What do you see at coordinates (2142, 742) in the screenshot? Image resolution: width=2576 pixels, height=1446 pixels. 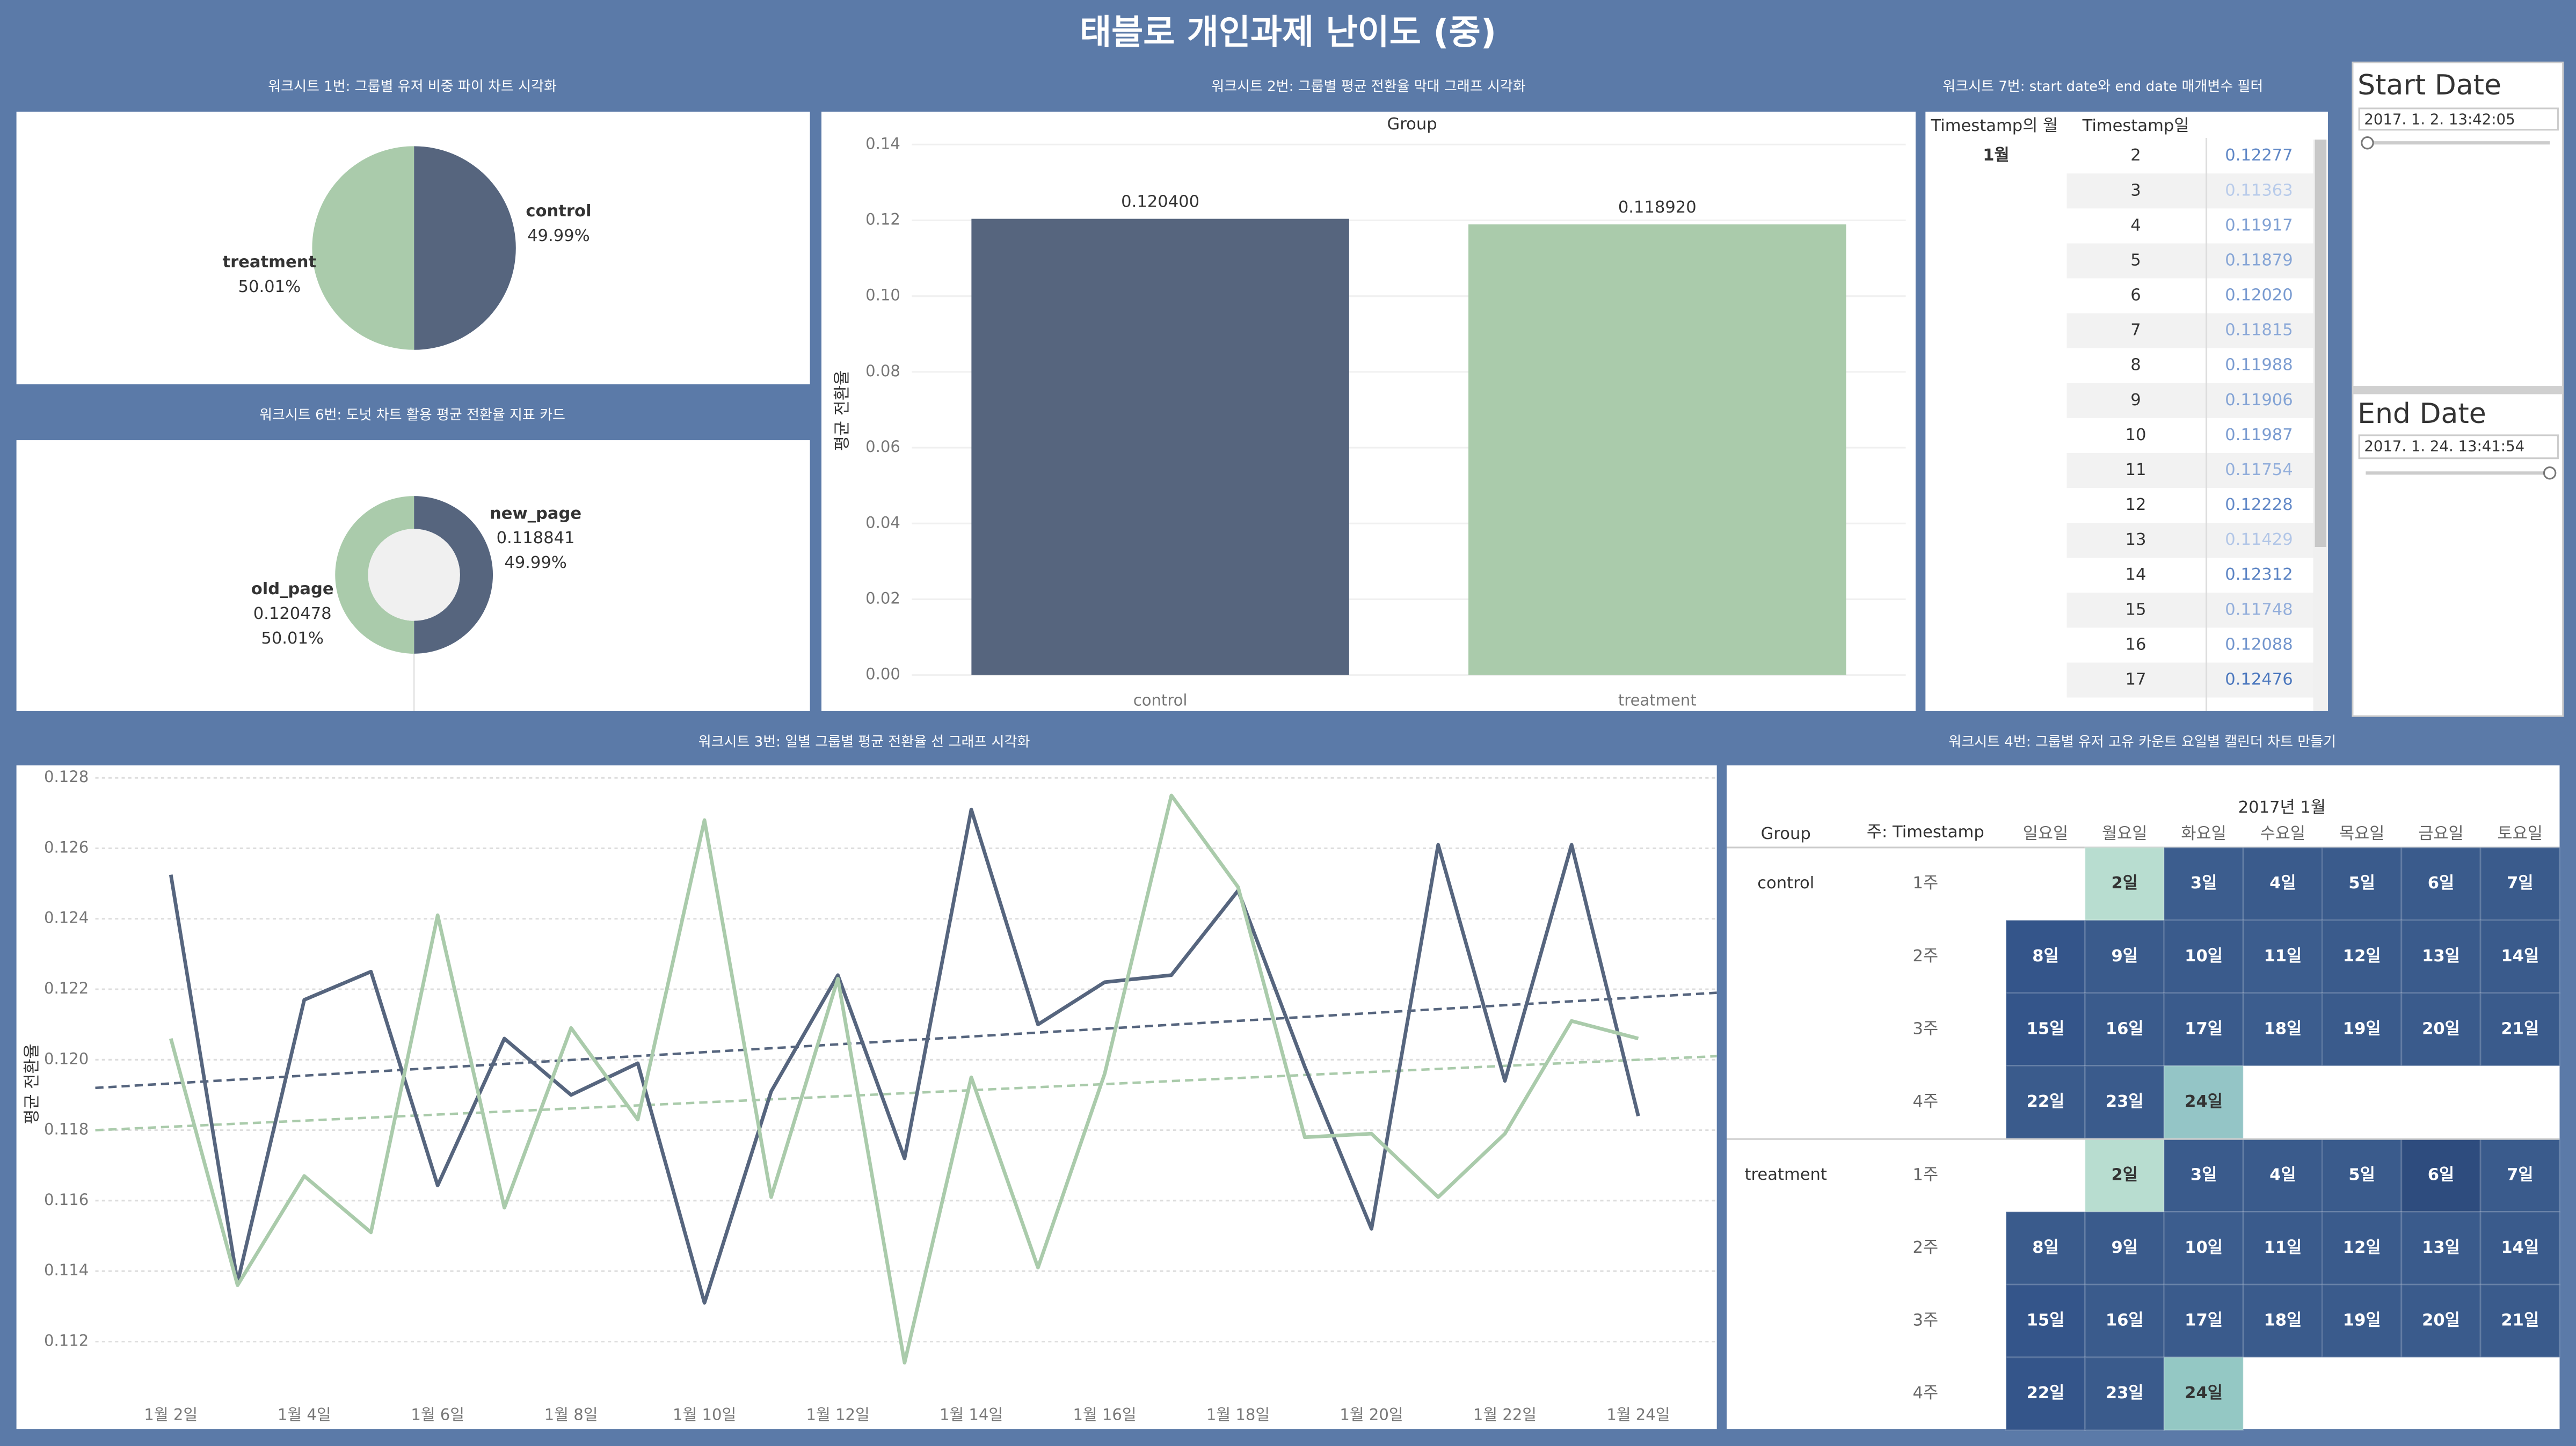 I see `sheet-title: 워크시트 4번: 그룹별 유저 고유 카운트 요일별 캘린더 차트 만들기` at bounding box center [2142, 742].